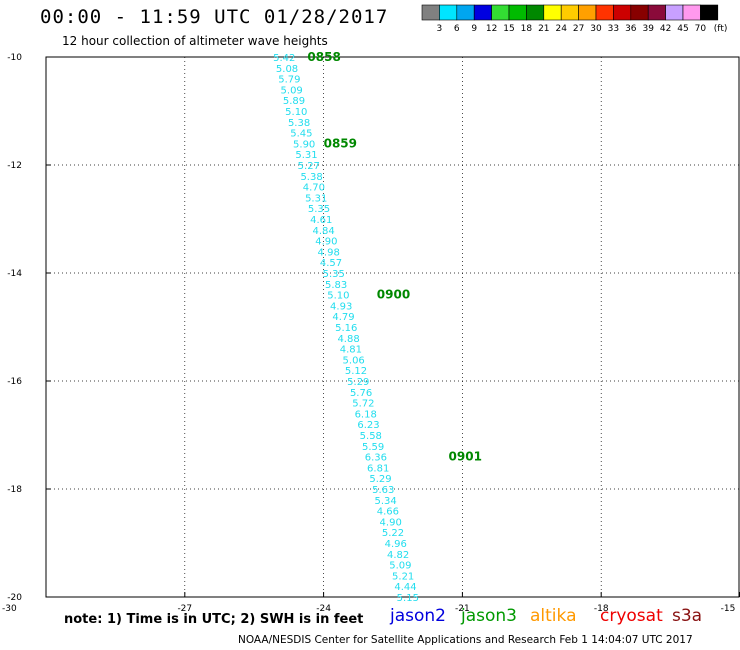 The width and height of the screenshot is (740, 650). What do you see at coordinates (418, 616) in the screenshot?
I see `legend-jason2: jason2` at bounding box center [418, 616].